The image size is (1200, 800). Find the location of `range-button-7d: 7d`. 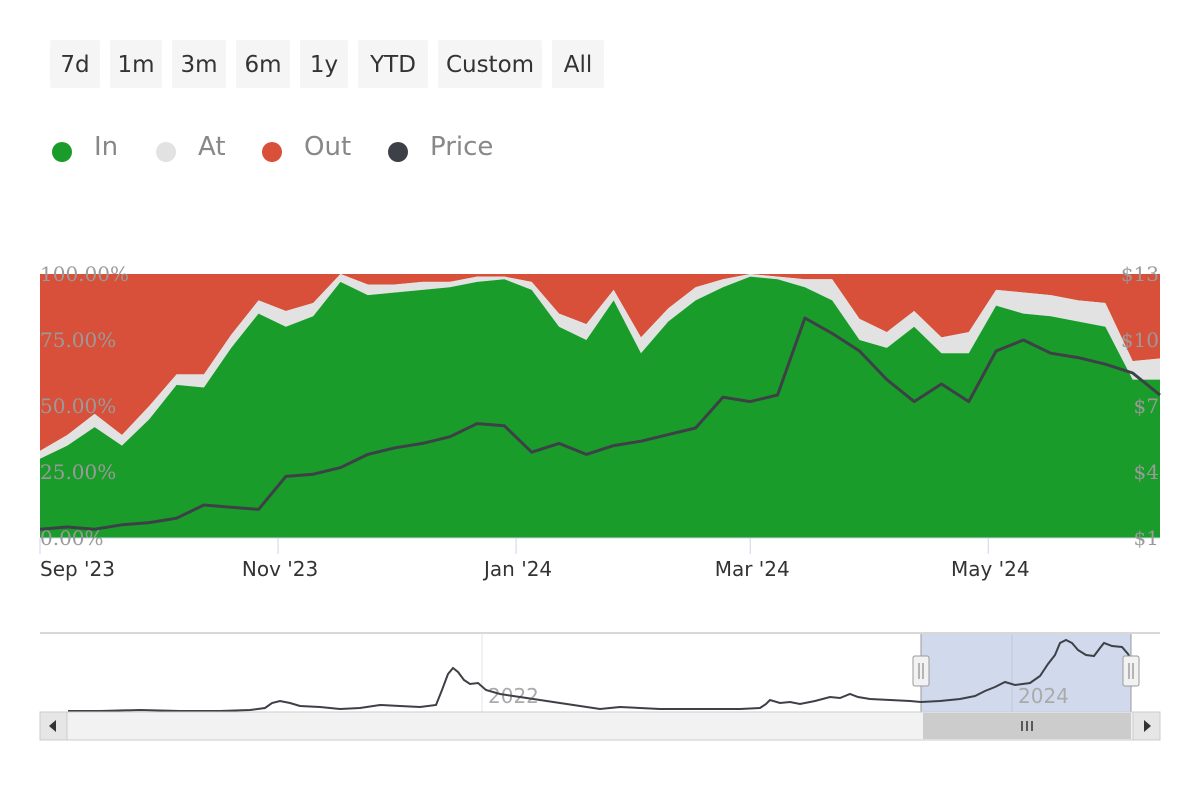

range-button-7d: 7d is located at coordinates (75, 64).